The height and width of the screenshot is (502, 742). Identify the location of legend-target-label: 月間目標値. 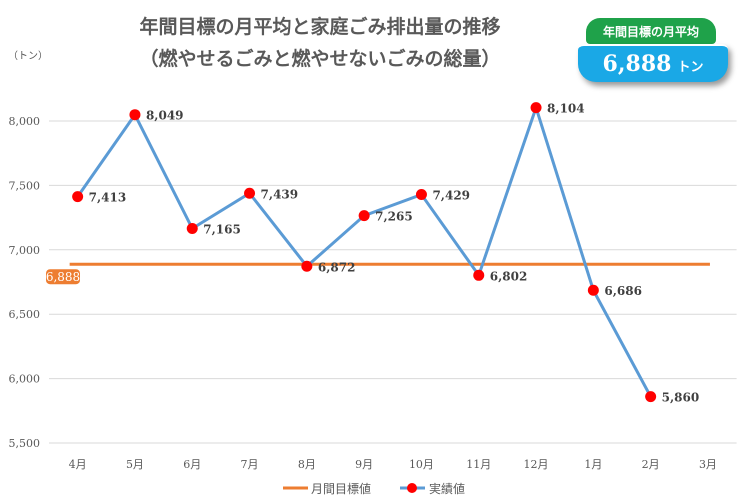
(341, 488).